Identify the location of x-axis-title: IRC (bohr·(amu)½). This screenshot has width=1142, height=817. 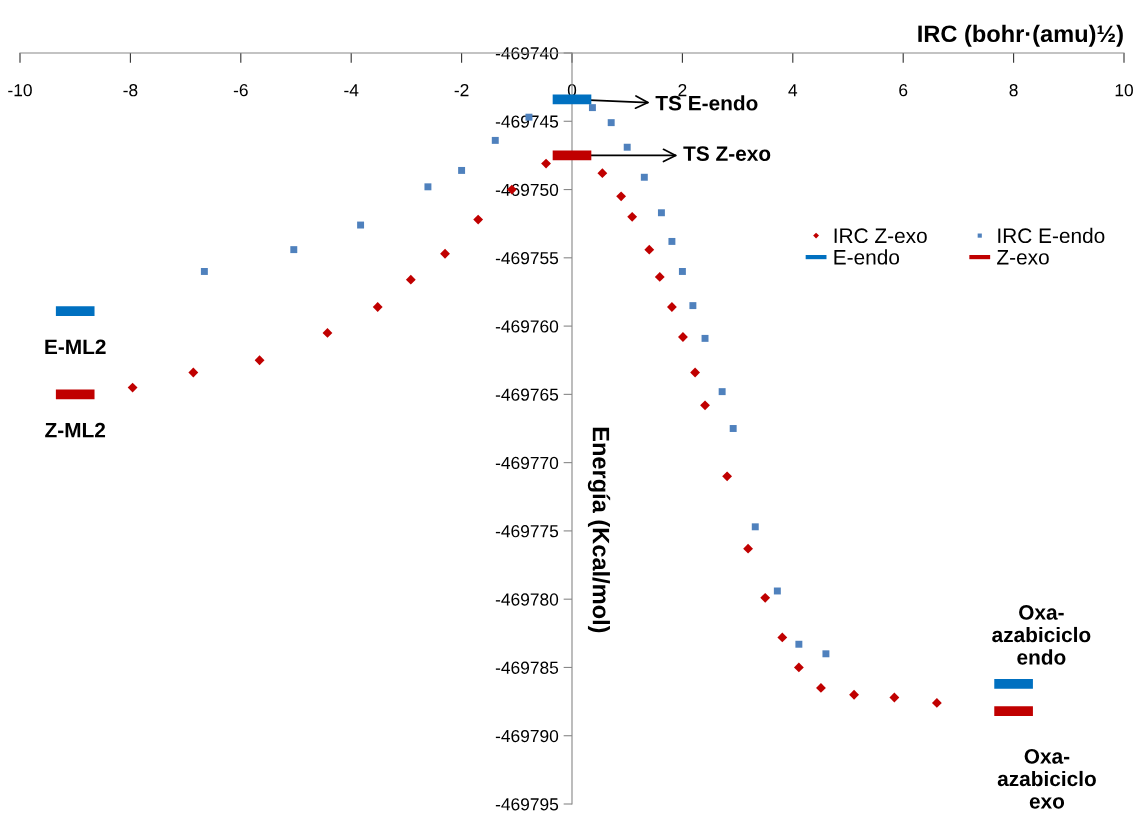
(1020, 35).